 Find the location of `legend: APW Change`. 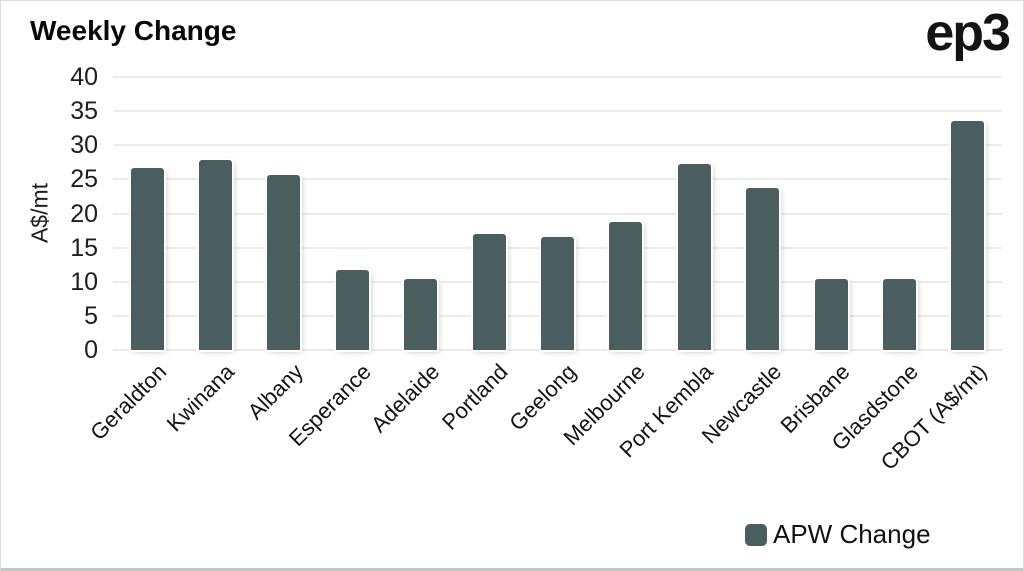

legend: APW Change is located at coordinates (838, 534).